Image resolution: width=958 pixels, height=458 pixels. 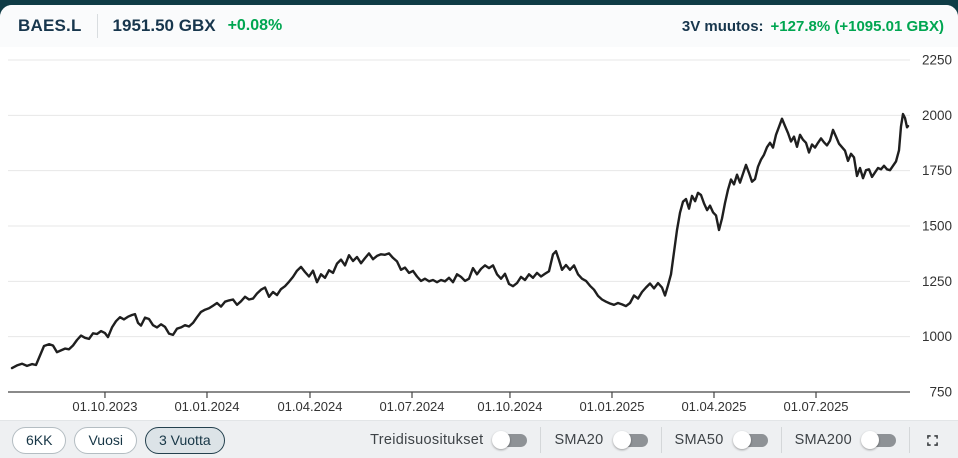 What do you see at coordinates (97, 26) in the screenshot?
I see `header-divider` at bounding box center [97, 26].